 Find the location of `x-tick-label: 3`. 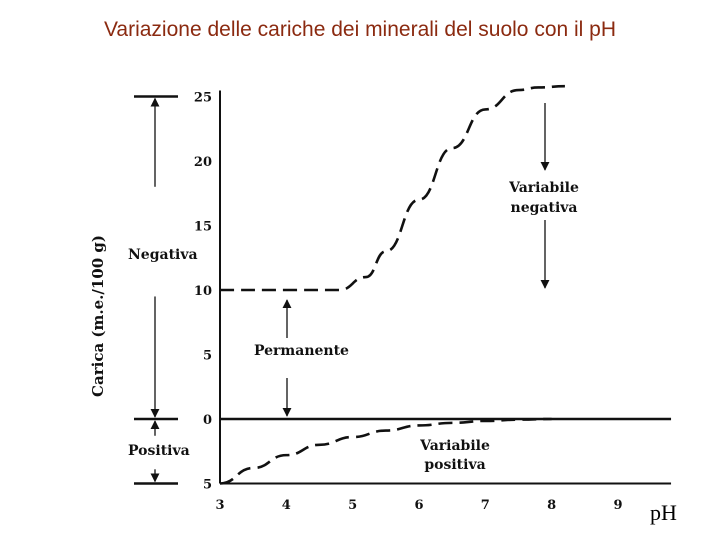

x-tick-label: 3 is located at coordinates (219, 505).